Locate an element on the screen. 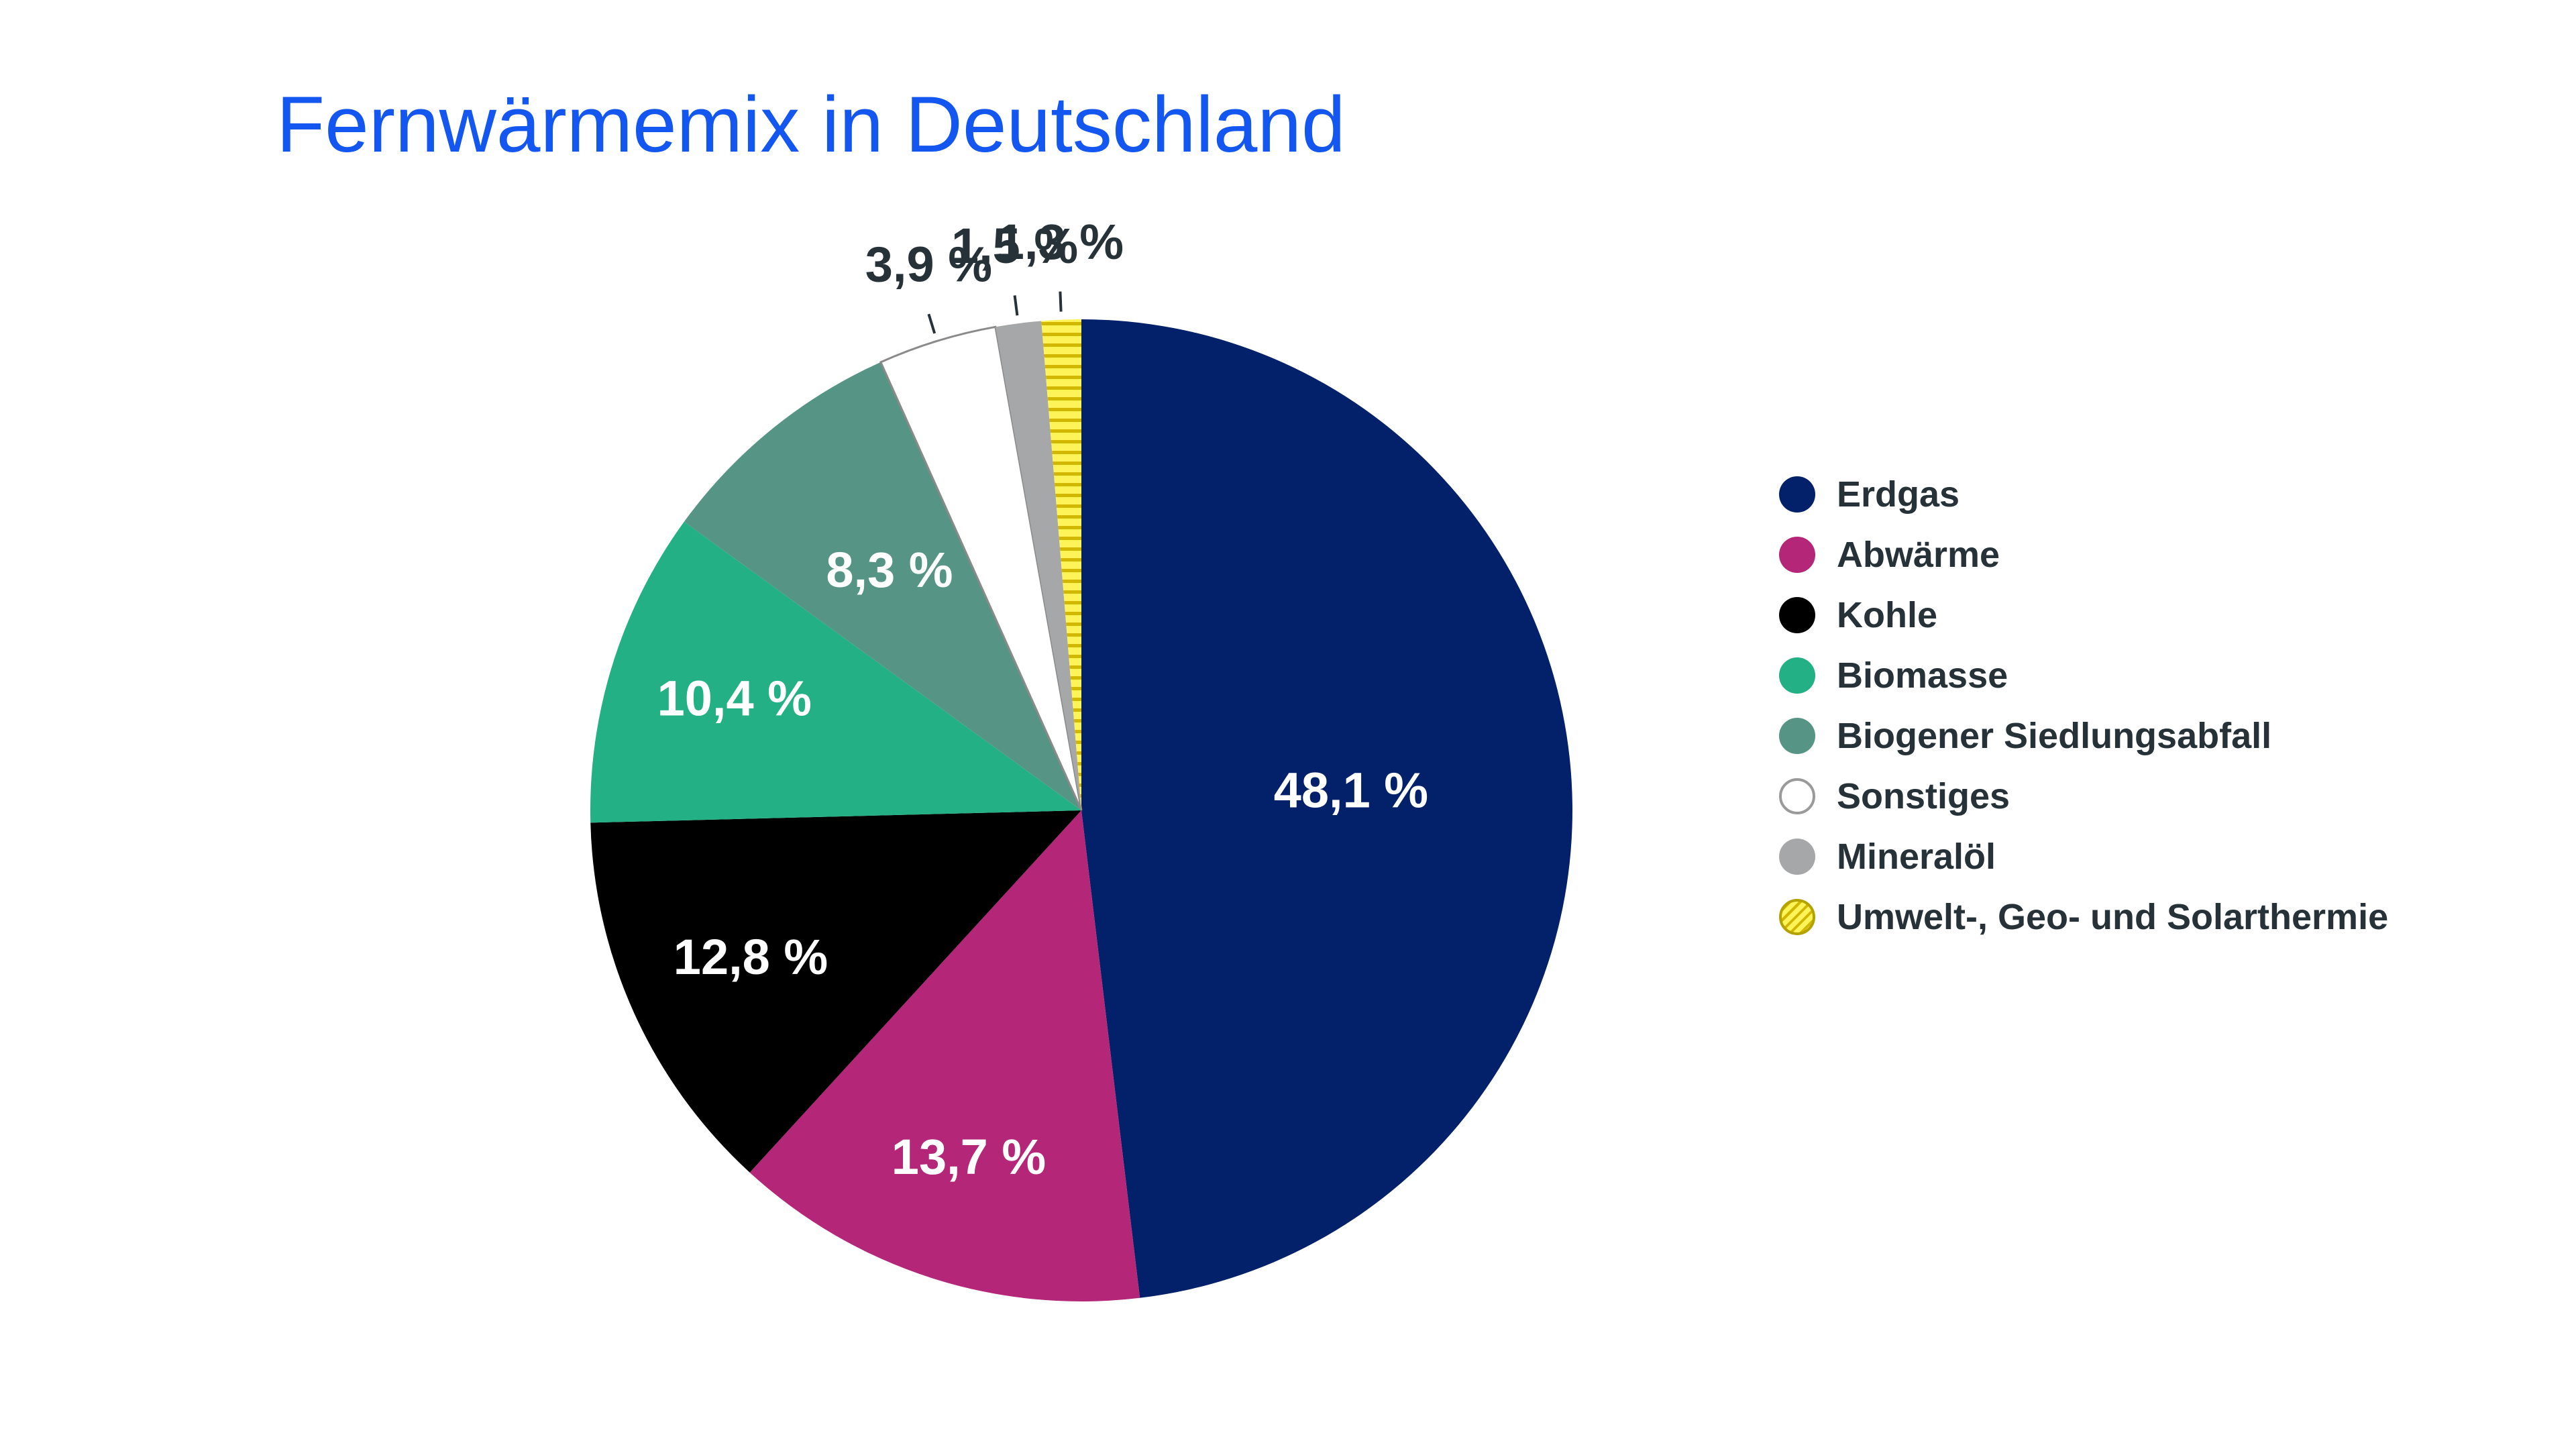 Image resolution: width=2576 pixels, height=1449 pixels. legend-item-erdgas: Erdgas is located at coordinates (2083, 494).